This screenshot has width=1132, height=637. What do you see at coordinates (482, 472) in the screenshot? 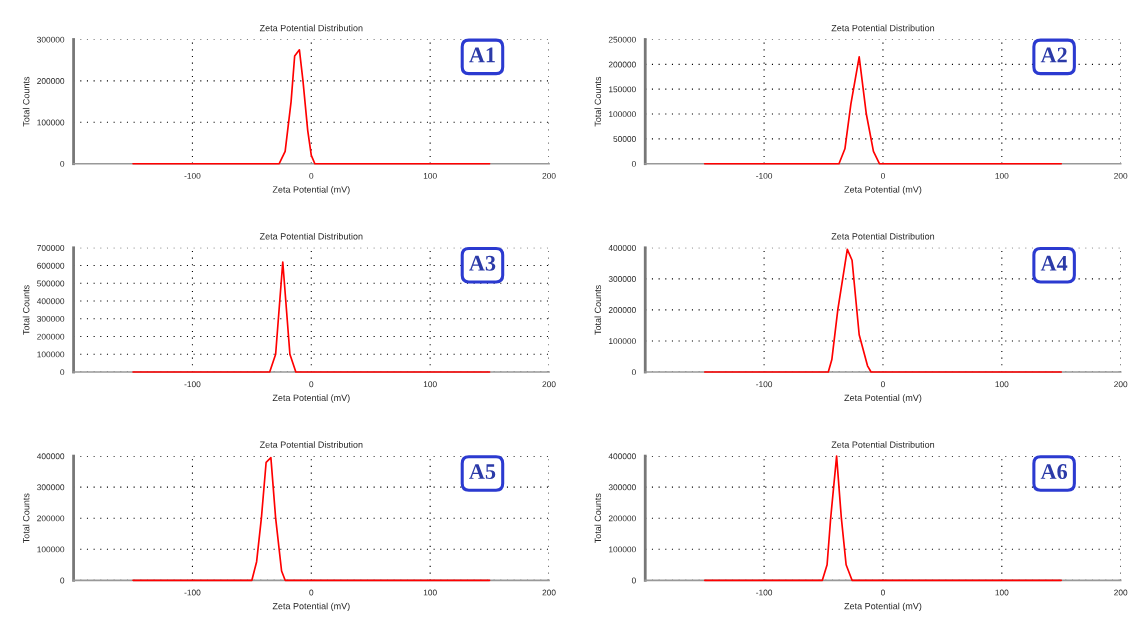
I see `annotation: A5` at bounding box center [482, 472].